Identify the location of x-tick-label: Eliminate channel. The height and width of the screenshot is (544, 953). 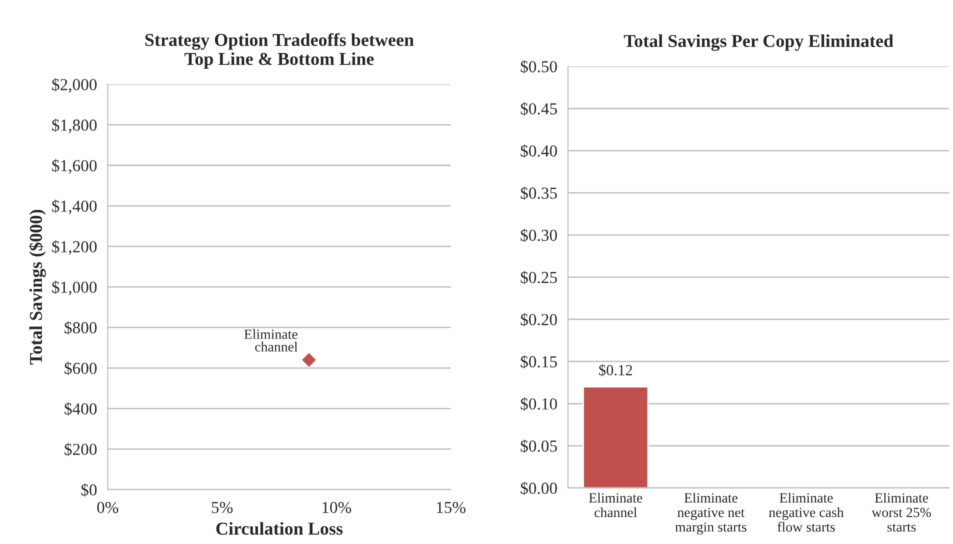
(615, 505).